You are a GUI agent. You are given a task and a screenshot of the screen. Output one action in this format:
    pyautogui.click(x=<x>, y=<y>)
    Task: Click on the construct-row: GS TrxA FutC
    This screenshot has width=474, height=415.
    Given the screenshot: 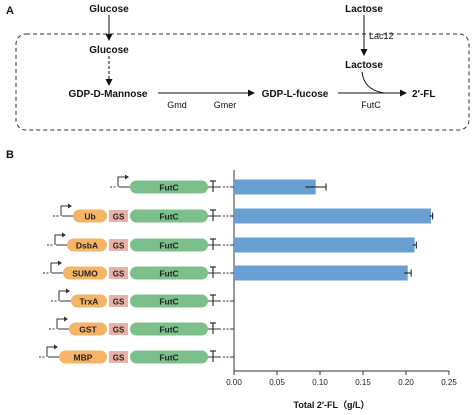 What is the action you would take?
    pyautogui.click(x=140, y=298)
    